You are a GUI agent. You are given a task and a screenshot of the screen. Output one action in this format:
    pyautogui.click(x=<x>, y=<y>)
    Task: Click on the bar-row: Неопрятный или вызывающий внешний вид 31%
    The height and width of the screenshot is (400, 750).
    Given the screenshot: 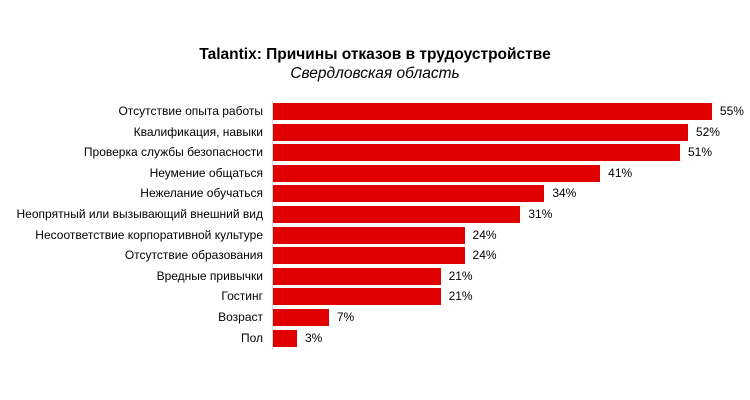 What is the action you would take?
    pyautogui.click(x=375, y=214)
    